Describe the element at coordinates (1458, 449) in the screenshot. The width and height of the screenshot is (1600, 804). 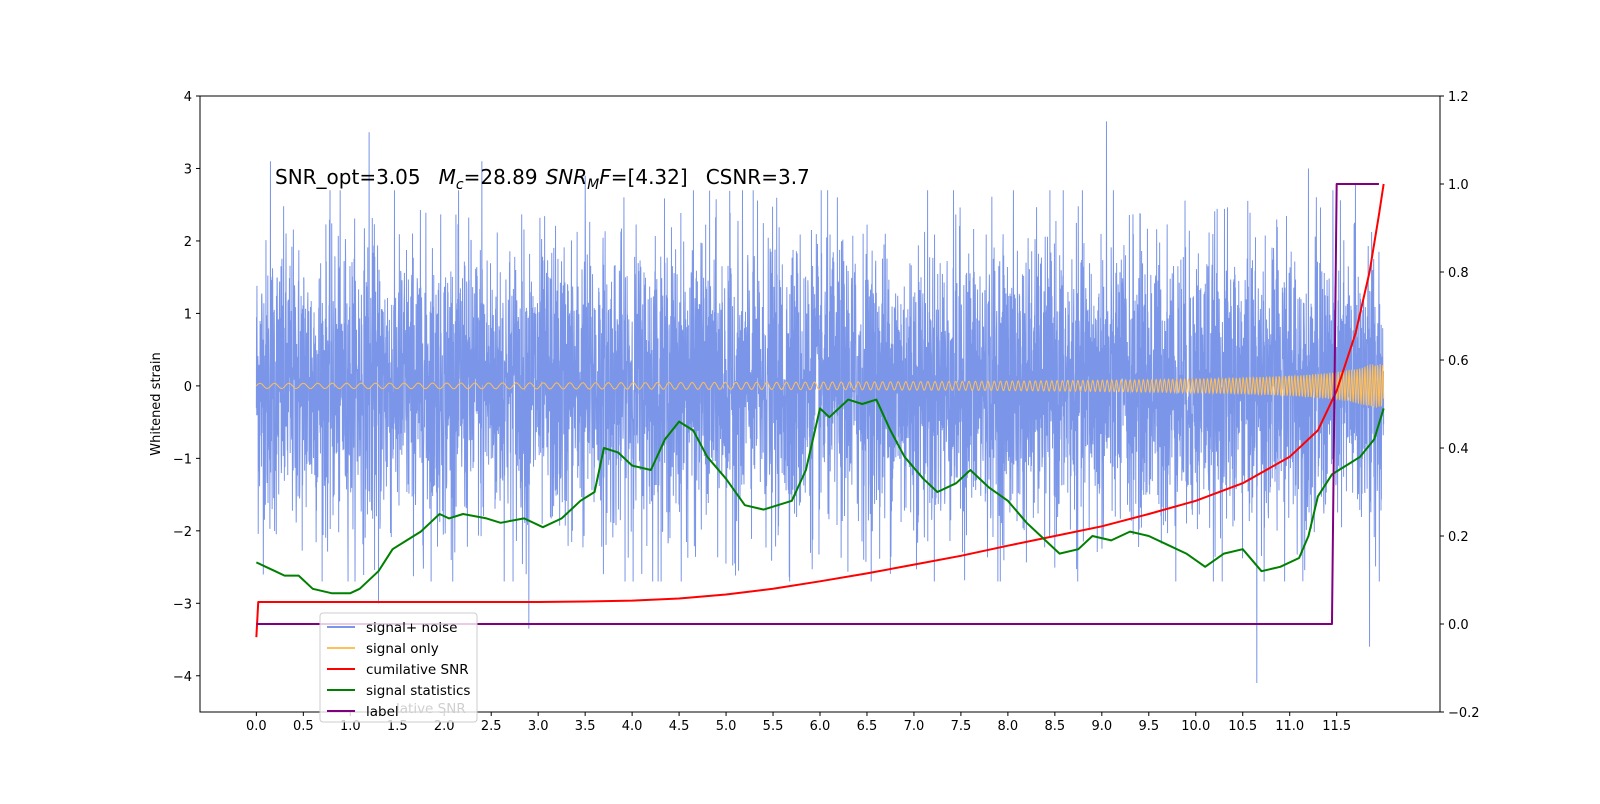
I see `y-right-tick-label: 0.4` at that location.